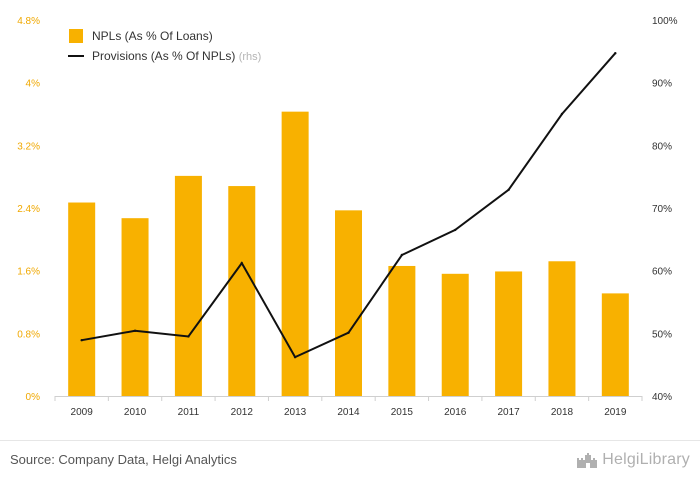 This screenshot has width=700, height=484. Describe the element at coordinates (135, 307) in the screenshot. I see `bar-npls-2010` at that location.